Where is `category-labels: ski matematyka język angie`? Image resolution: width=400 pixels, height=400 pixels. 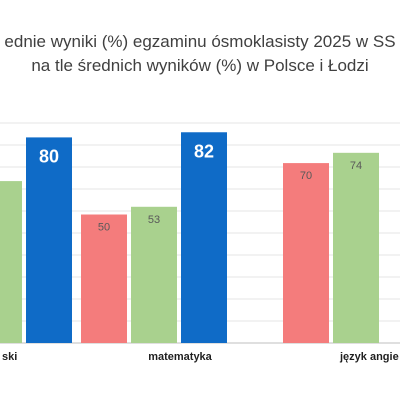 category-labels: ski matematyka język angie is located at coordinates (200, 357).